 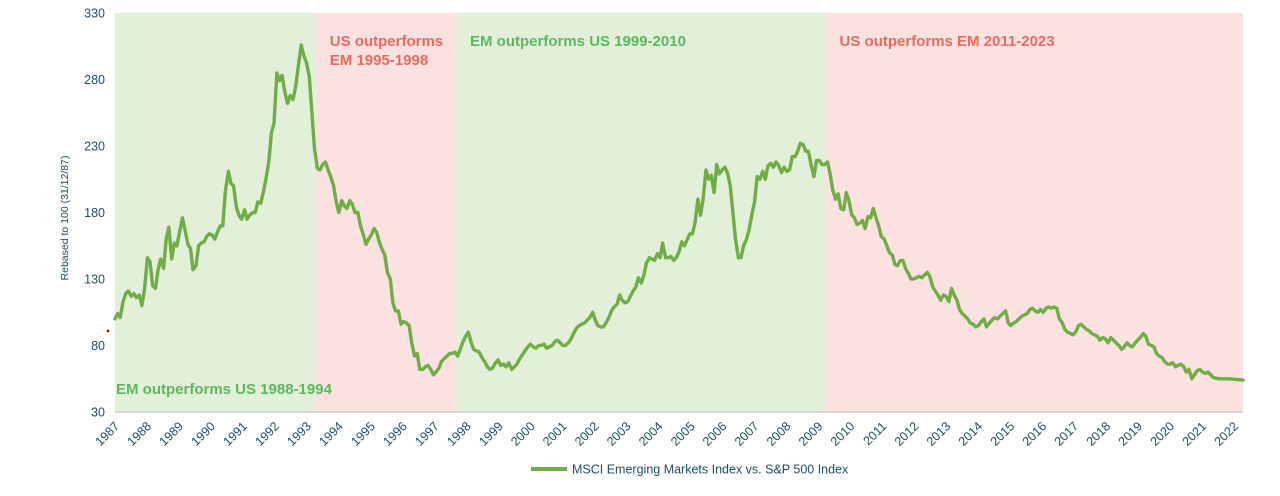 What do you see at coordinates (94, 14) in the screenshot?
I see `y-tick-label: 330` at bounding box center [94, 14].